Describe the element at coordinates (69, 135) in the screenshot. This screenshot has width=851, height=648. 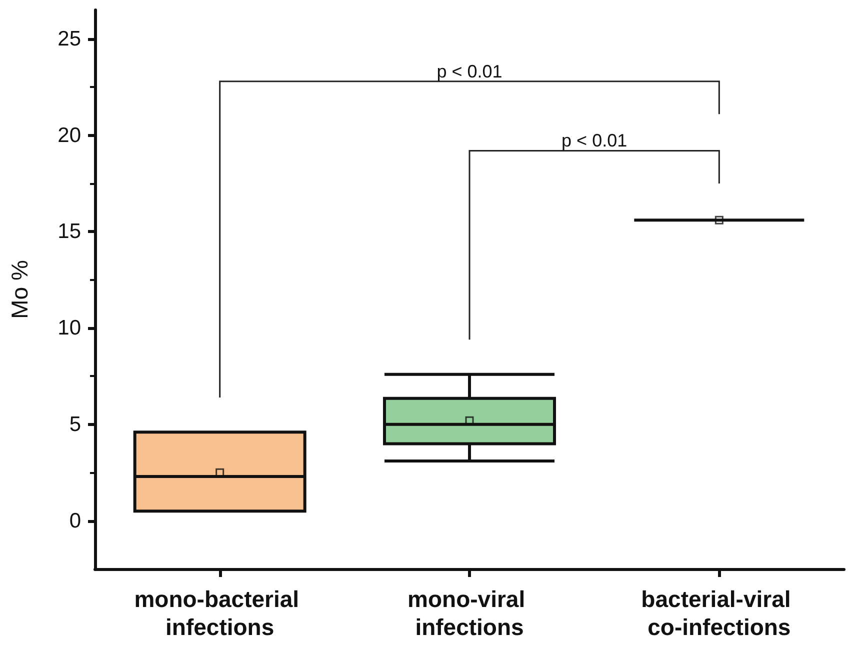
I see `y-tick-label: 20` at that location.